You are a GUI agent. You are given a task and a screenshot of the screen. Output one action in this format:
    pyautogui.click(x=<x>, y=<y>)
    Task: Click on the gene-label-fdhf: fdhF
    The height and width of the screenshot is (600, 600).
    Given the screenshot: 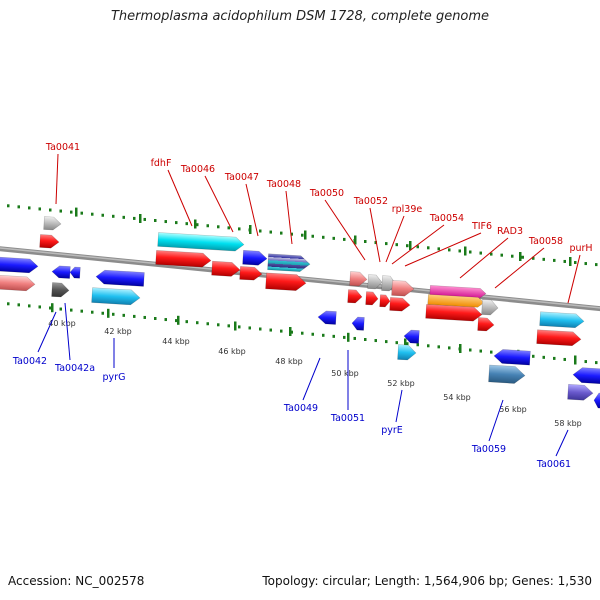 What is the action you would take?
    pyautogui.click(x=161, y=163)
    